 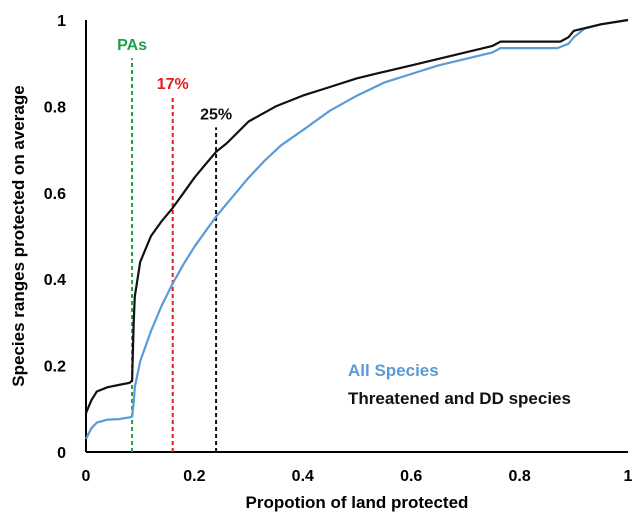 I want to click on y-tick-label: 0.8, so click(x=55, y=107).